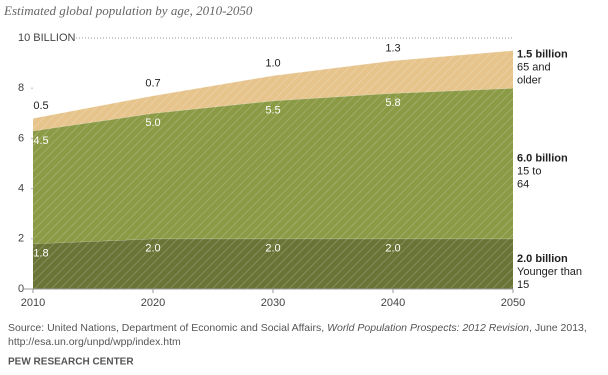 This screenshot has height=375, width=608. I want to click on source-url: http://esa.un.org/unpd/wpp/index.htm, so click(94, 342).